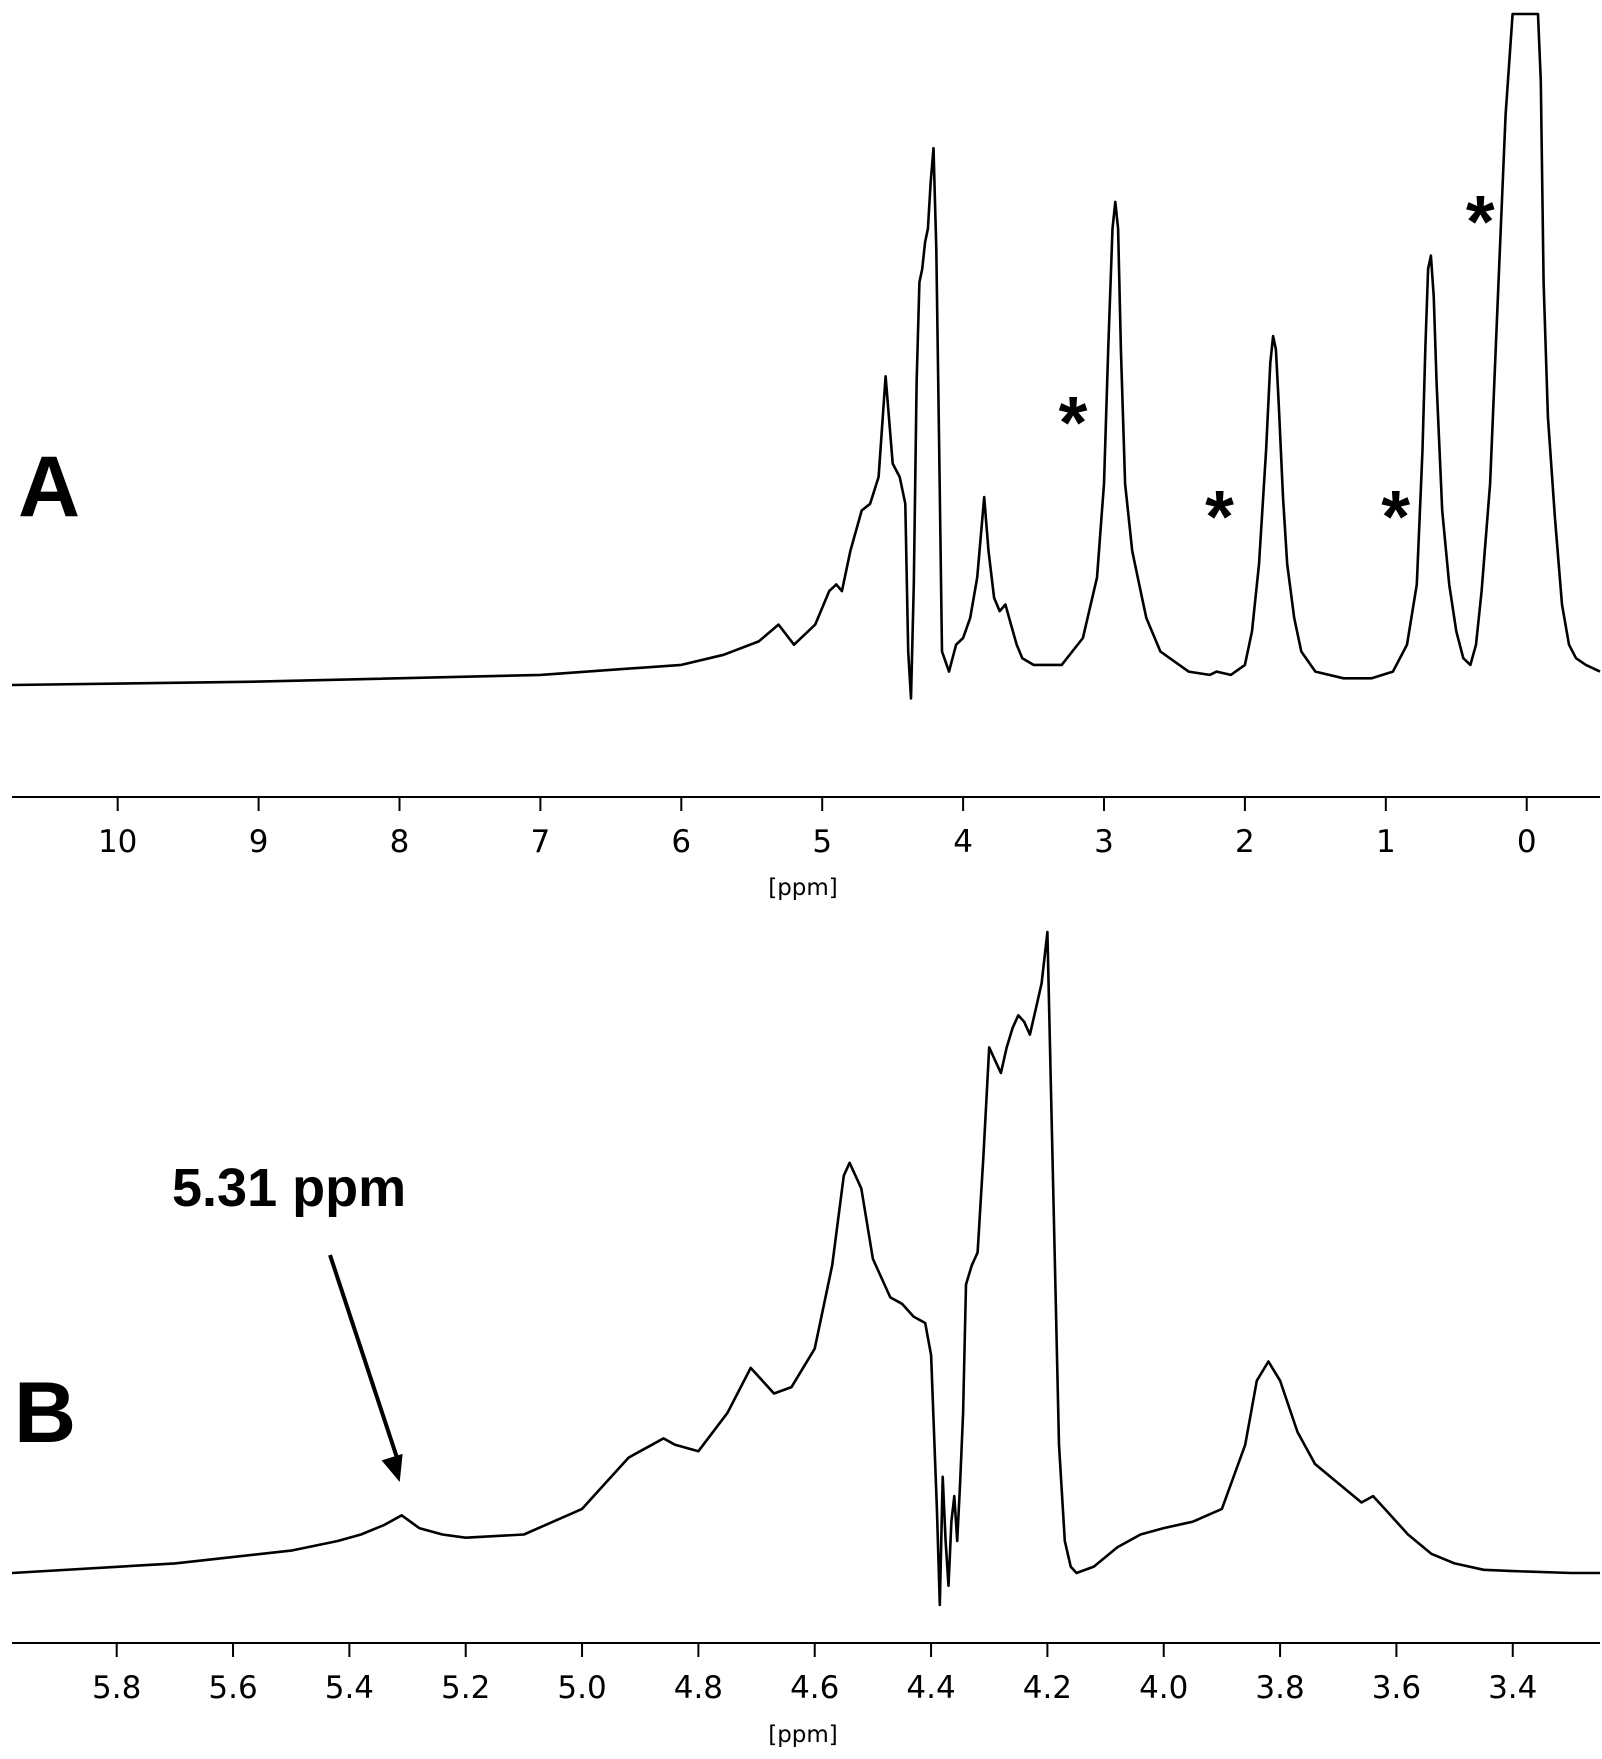 Image resolution: width=1602 pixels, height=1759 pixels. What do you see at coordinates (49, 487) in the screenshot?
I see `panel-a-label: A` at bounding box center [49, 487].